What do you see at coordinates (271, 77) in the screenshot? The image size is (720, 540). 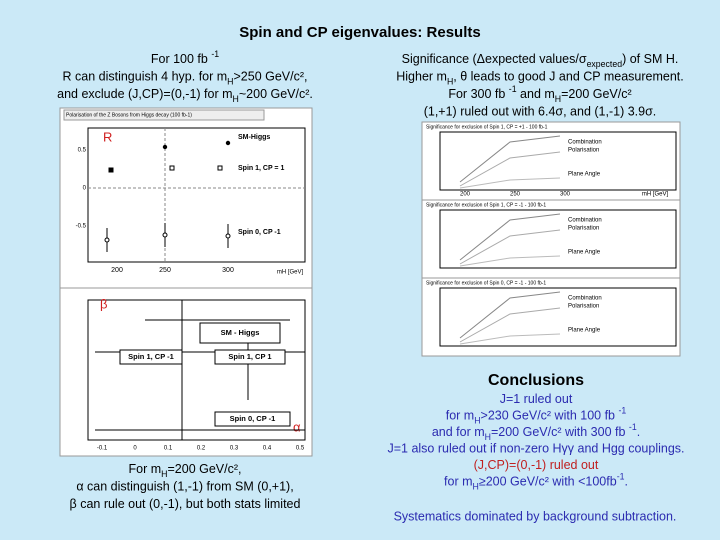 I see `text-span: >250 GeV/c²,` at bounding box center [271, 77].